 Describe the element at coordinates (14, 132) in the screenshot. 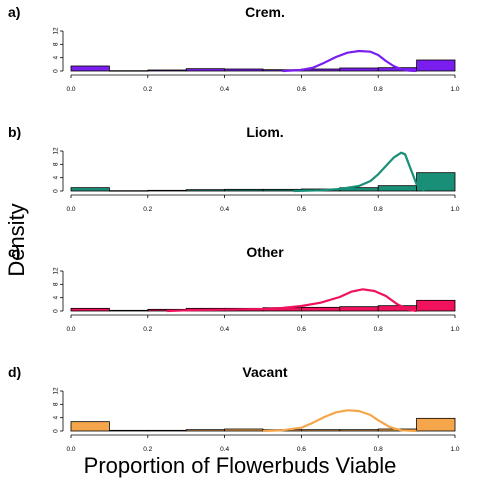

I see `panel-label: b)` at that location.